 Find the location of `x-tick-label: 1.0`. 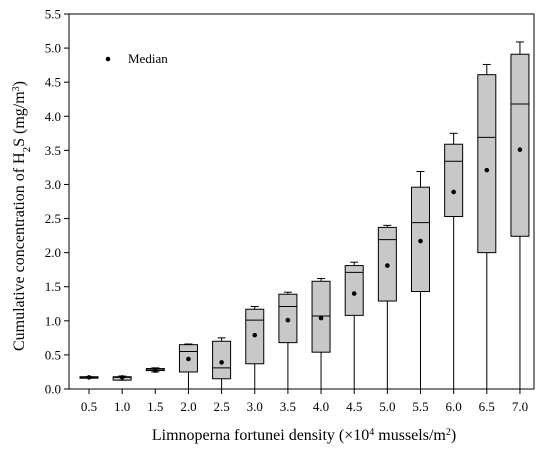

x-tick-label: 1.0 is located at coordinates (122, 406).